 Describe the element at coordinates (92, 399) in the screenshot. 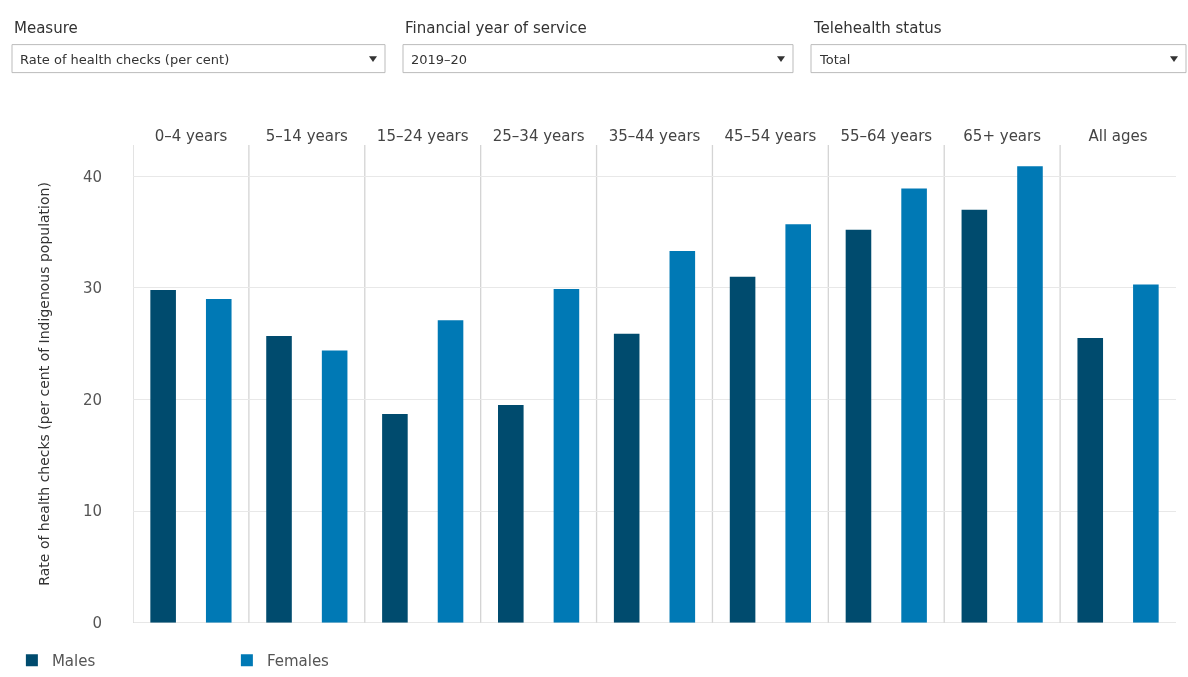

I see `y-tick-label: 20` at that location.